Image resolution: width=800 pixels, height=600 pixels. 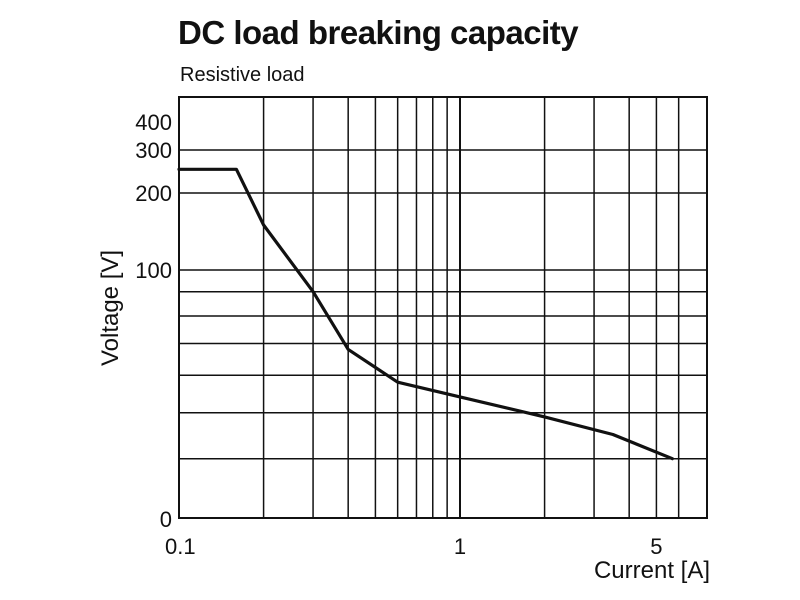 What do you see at coordinates (110, 308) in the screenshot?
I see `y-axis-title: Voltage [V]` at bounding box center [110, 308].